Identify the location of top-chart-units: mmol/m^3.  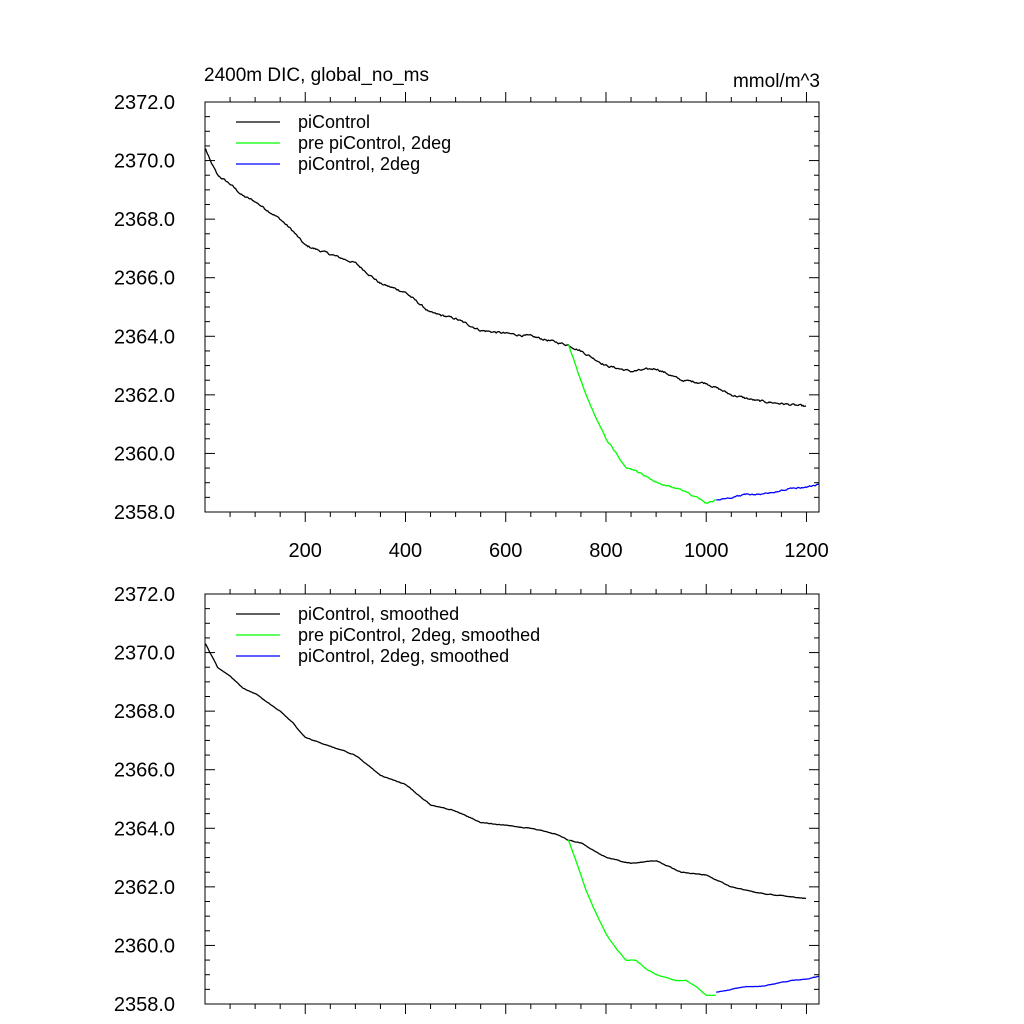
(776, 81).